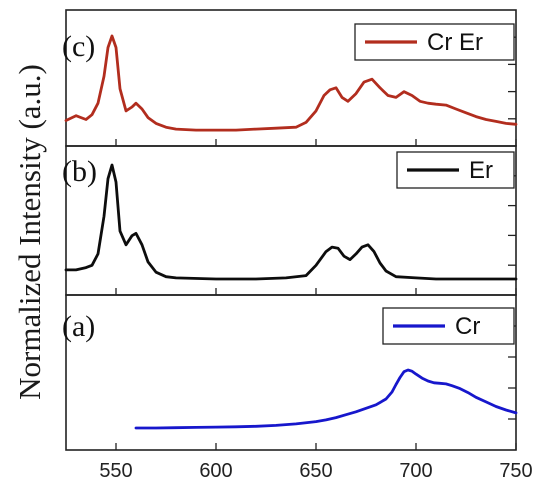 Image resolution: width=550 pixels, height=501 pixels. Describe the element at coordinates (79, 171) in the screenshot. I see `panel-label: (b)` at that location.